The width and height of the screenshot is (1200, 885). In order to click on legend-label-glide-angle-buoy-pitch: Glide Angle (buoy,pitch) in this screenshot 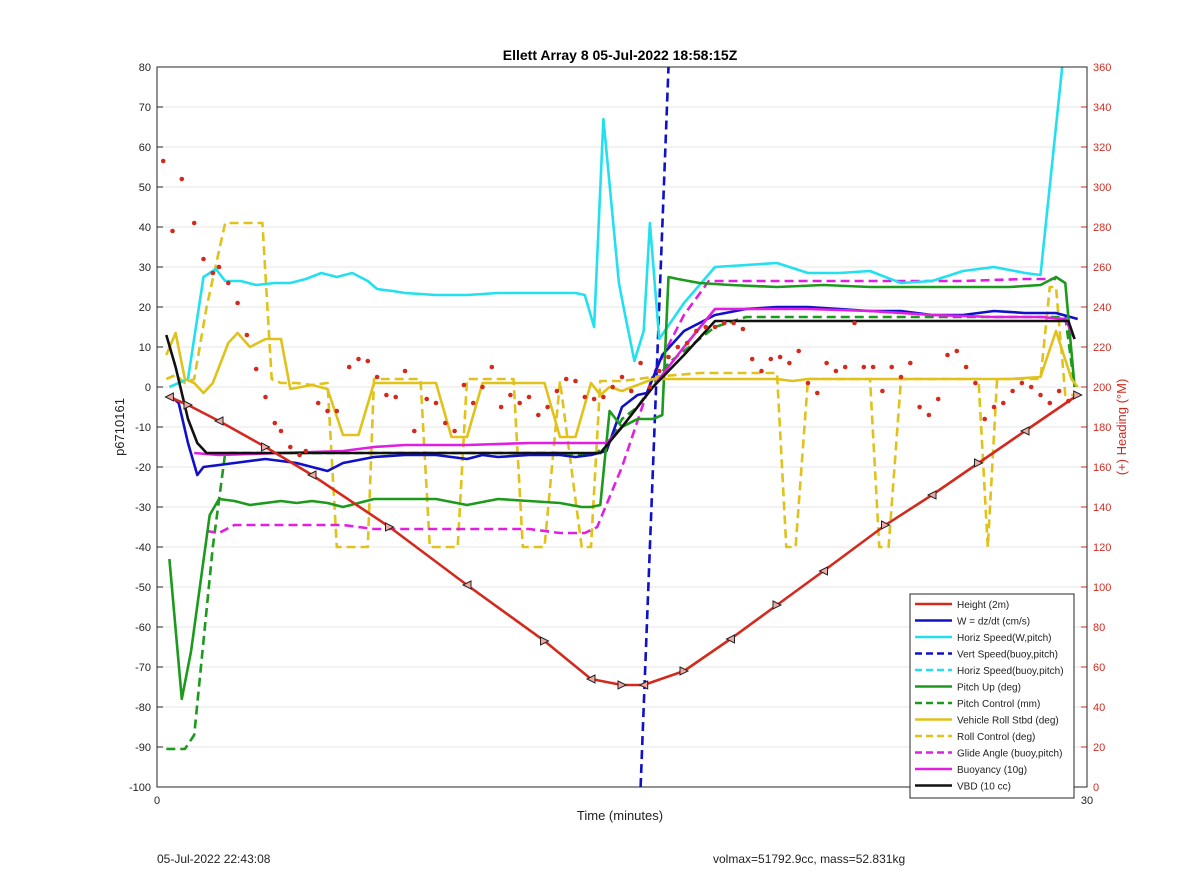, I will do `click(1009, 754)`.